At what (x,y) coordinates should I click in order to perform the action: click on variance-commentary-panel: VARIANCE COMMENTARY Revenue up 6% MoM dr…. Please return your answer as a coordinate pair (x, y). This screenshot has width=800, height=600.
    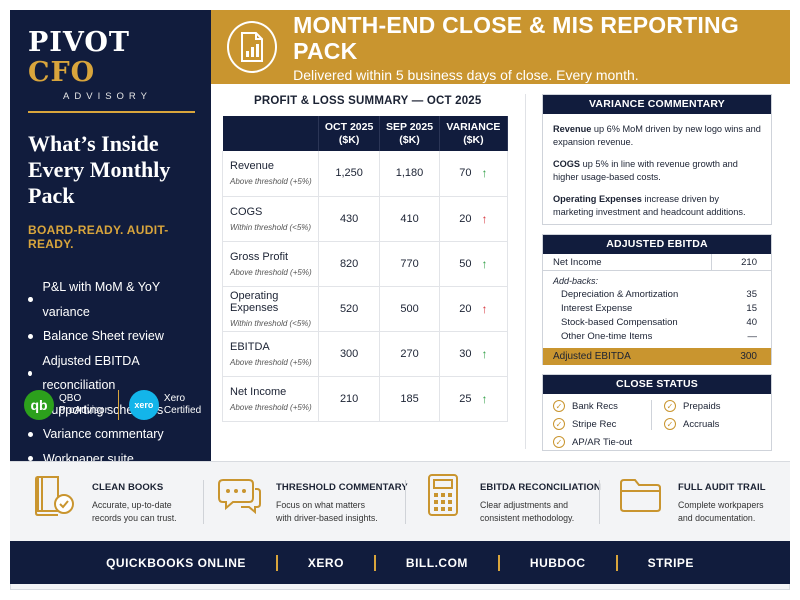
    Looking at the image, I should click on (657, 159).